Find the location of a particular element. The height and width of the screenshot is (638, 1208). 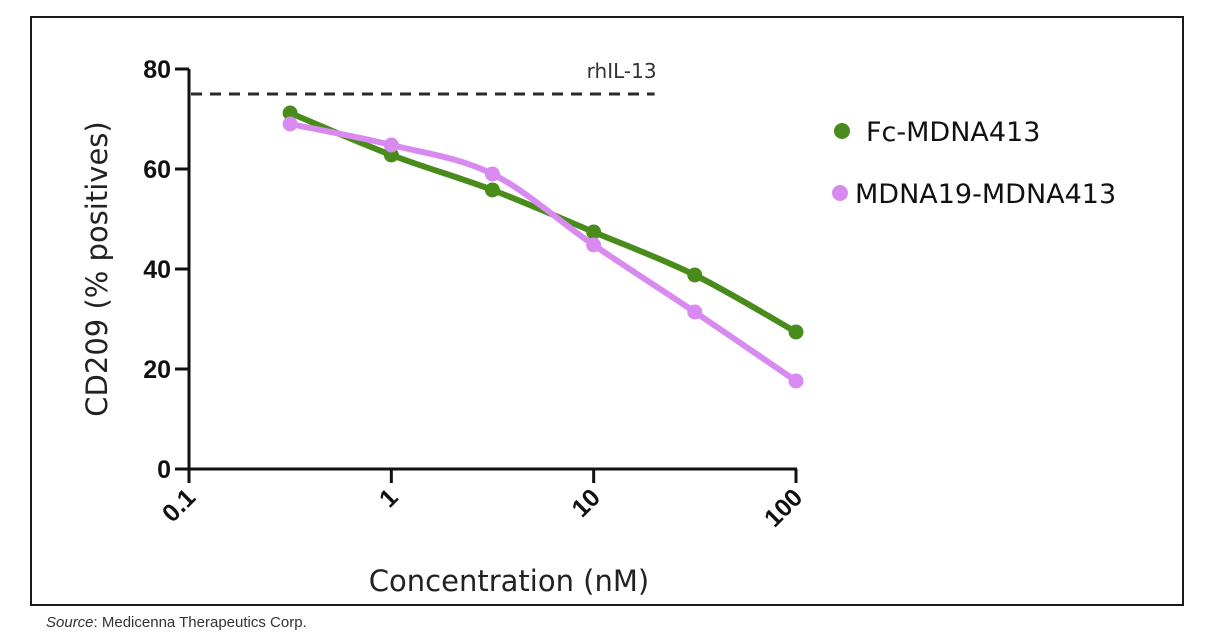

x-tick-label: 100 is located at coordinates (783, 507).